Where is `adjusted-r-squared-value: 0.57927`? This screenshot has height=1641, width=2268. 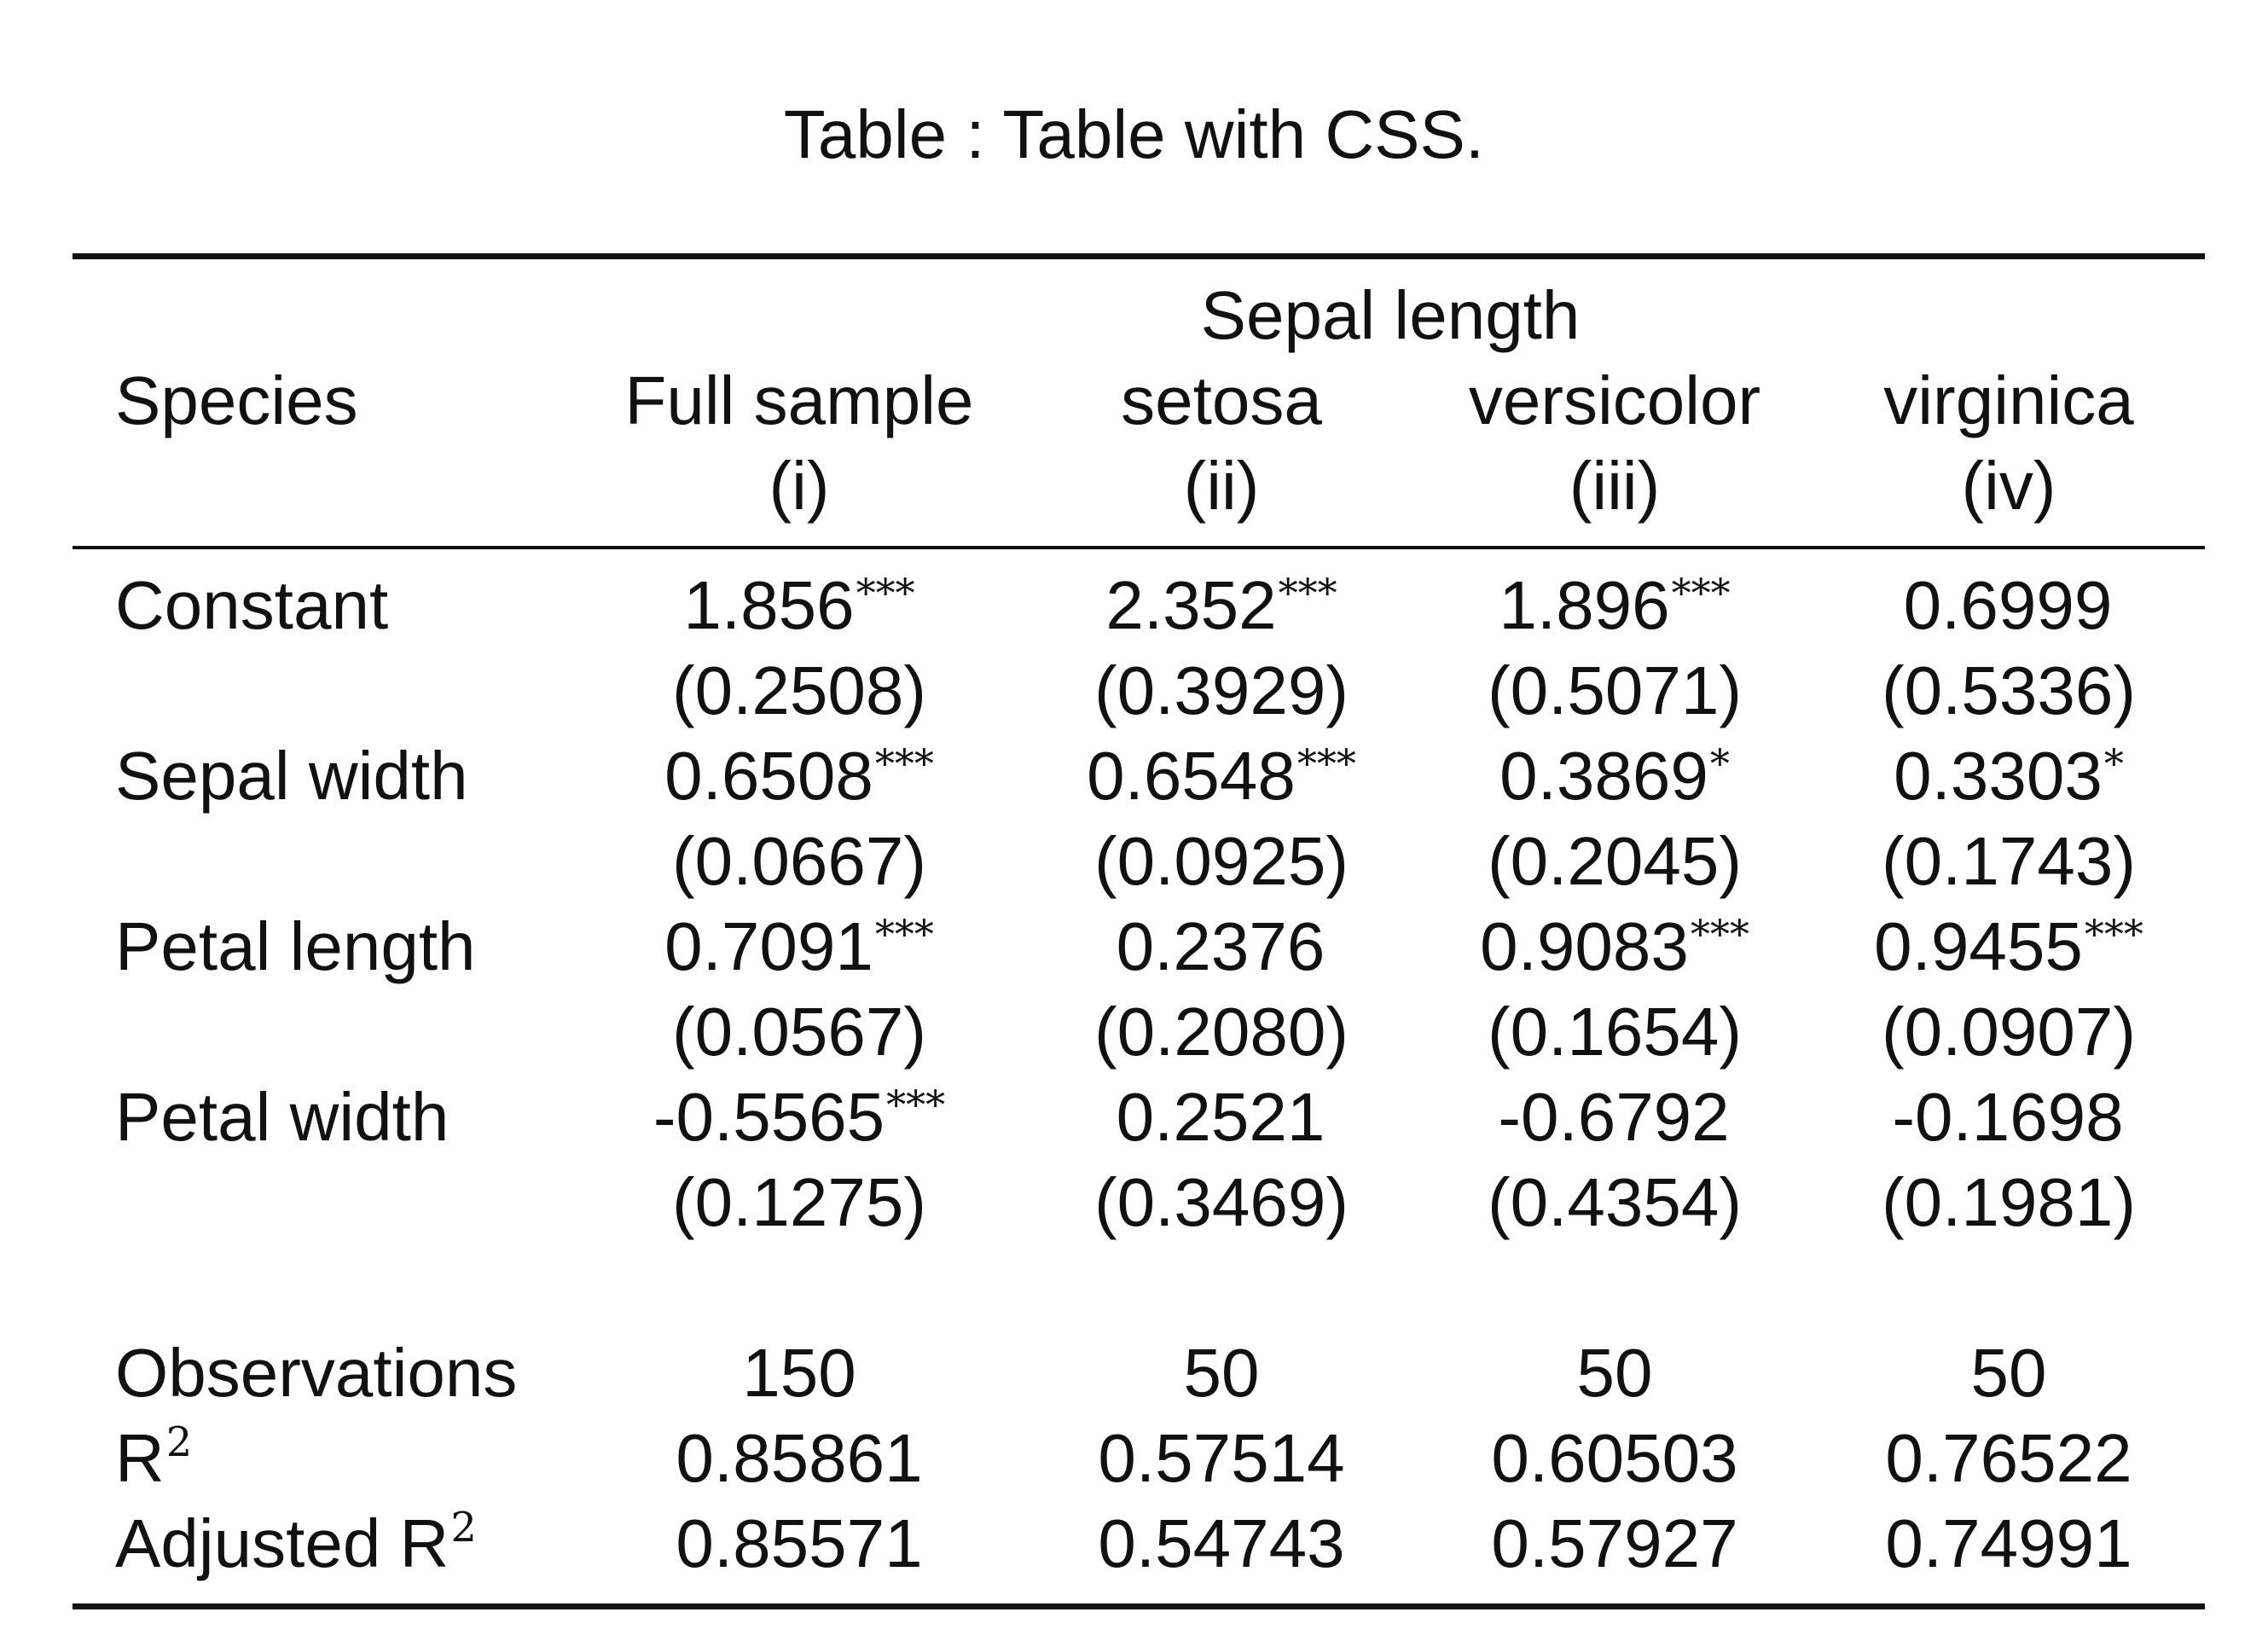 adjusted-r-squared-value: 0.57927 is located at coordinates (1614, 1543).